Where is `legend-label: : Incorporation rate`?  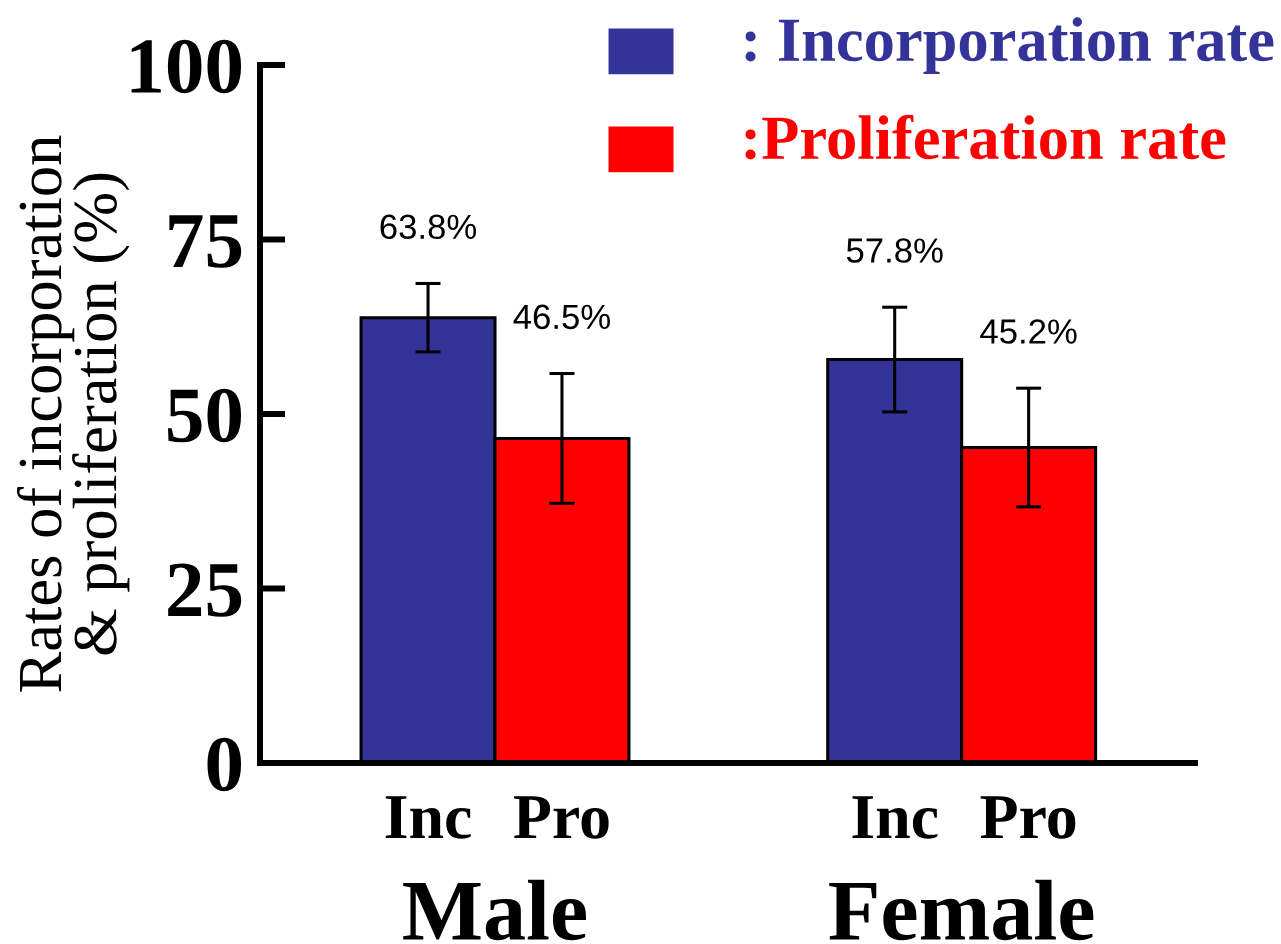 legend-label: : Incorporation rate is located at coordinates (1009, 45).